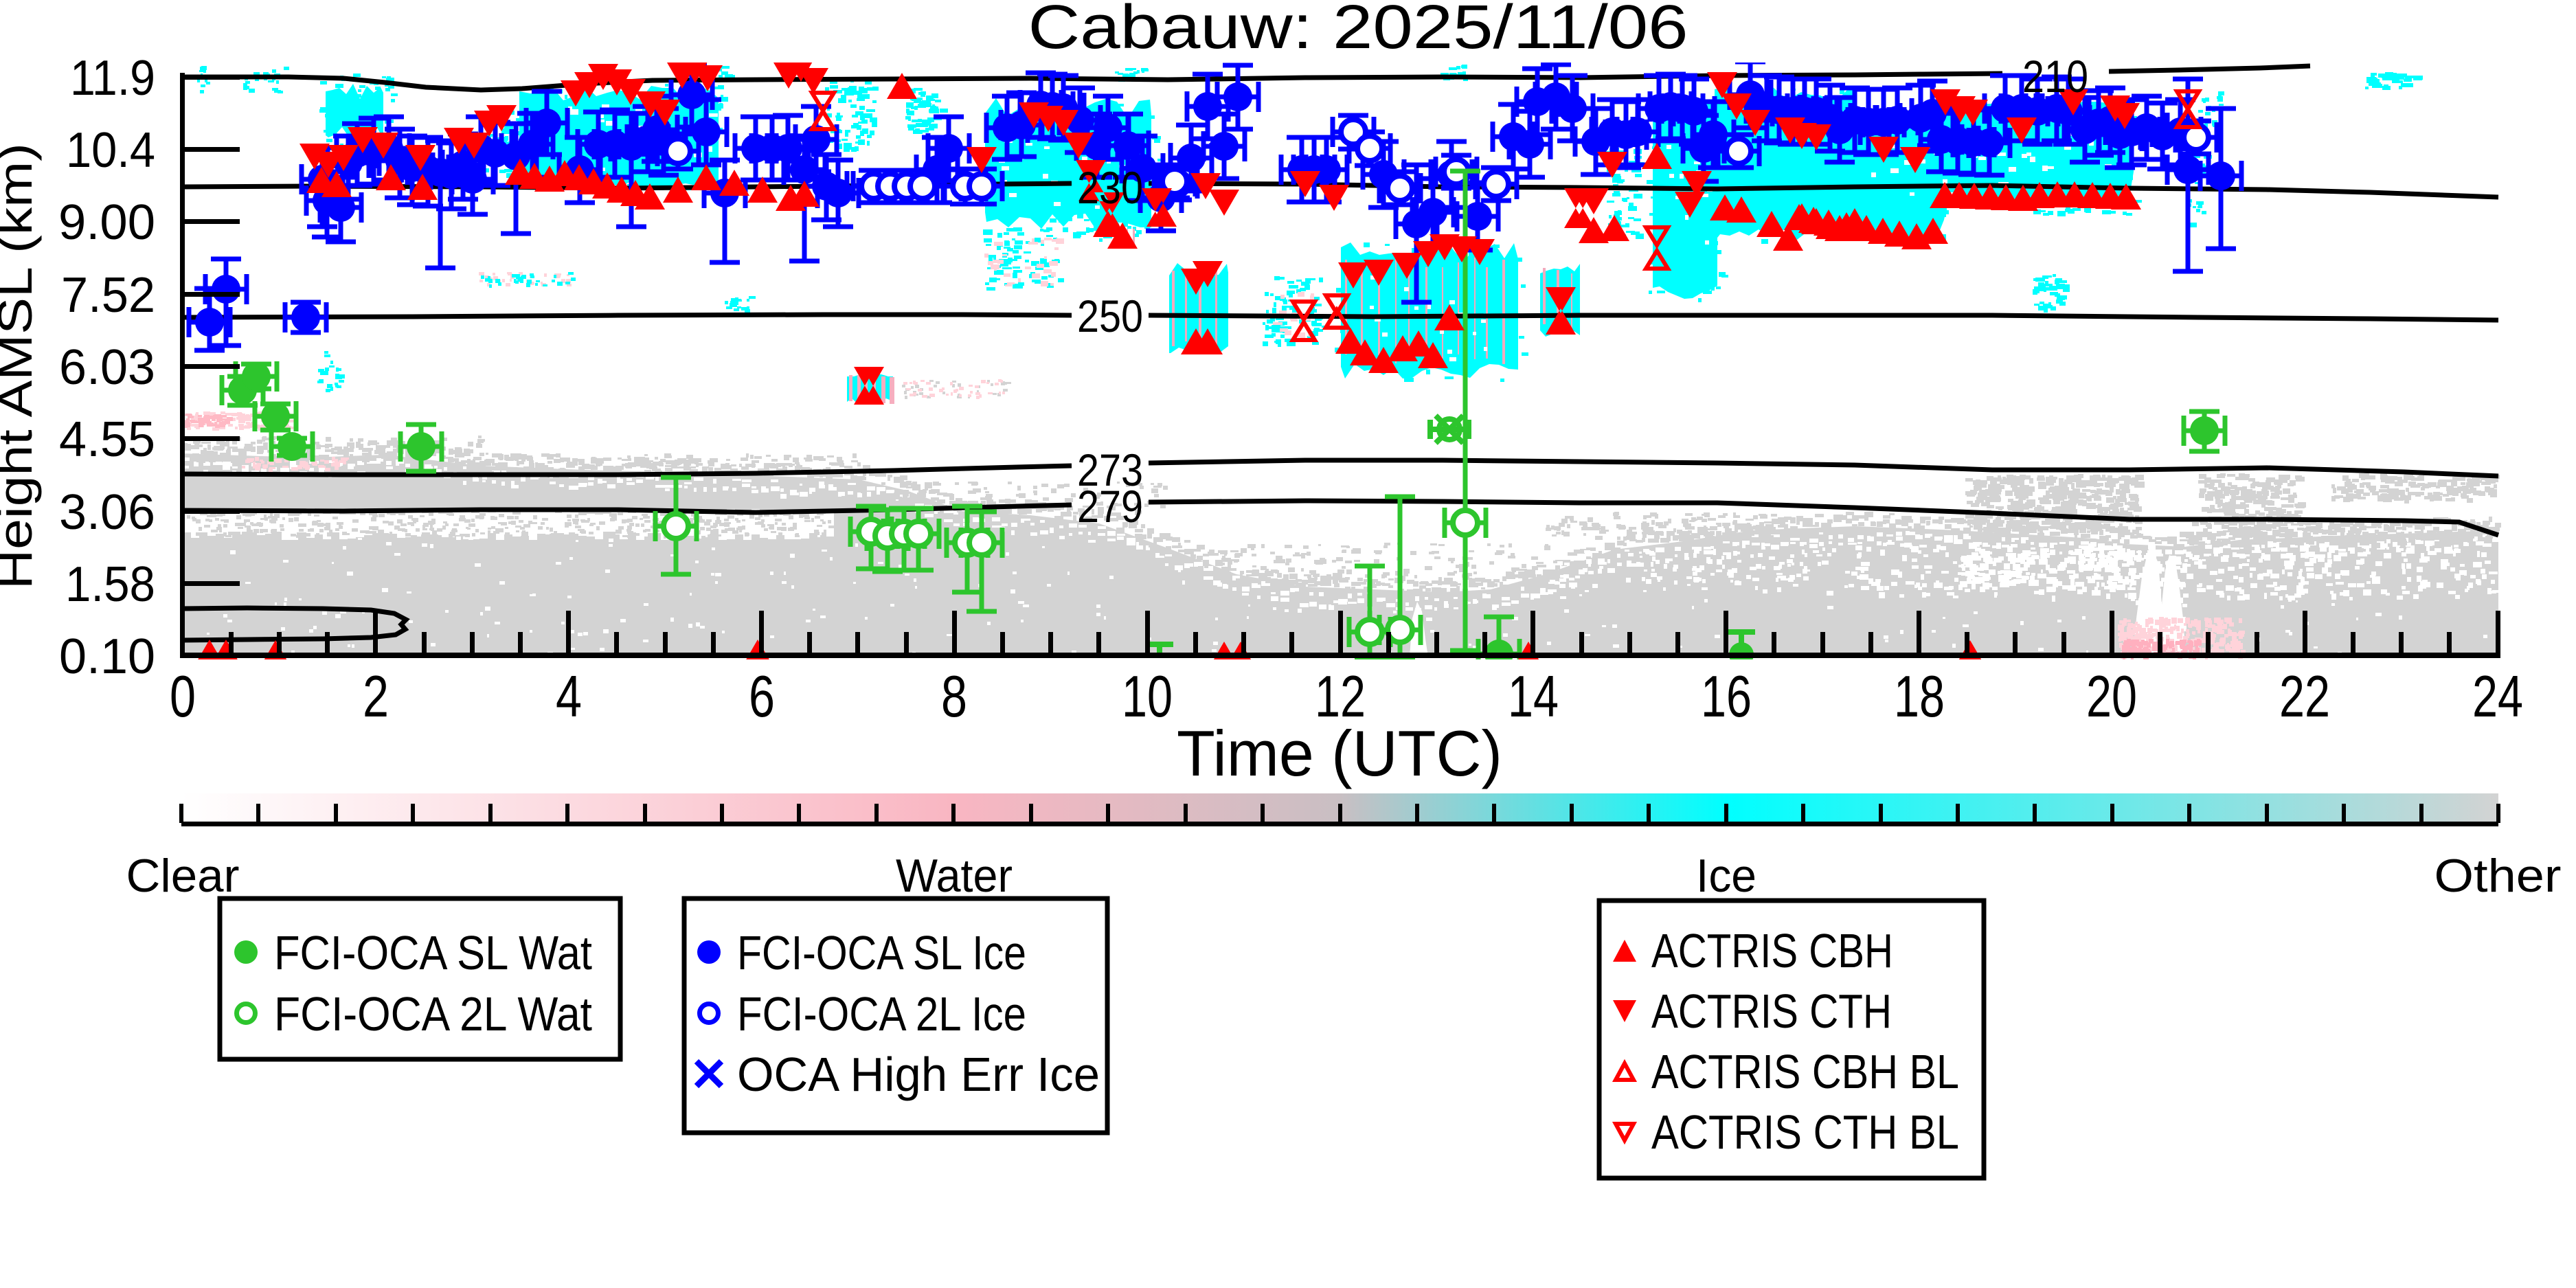 This screenshot has height=1288, width=2576. What do you see at coordinates (1771, 1011) in the screenshot?
I see `svg-text: ACTRIS CTH` at bounding box center [1771, 1011].